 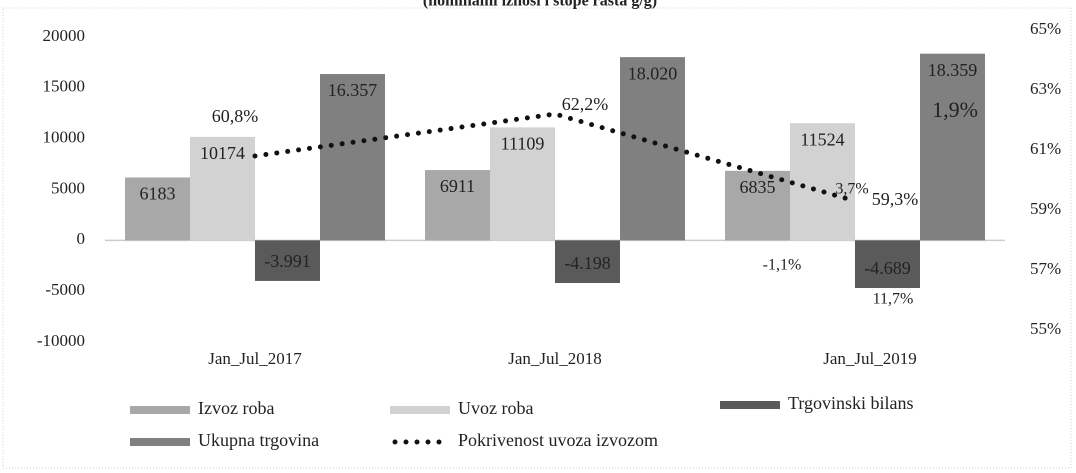 What do you see at coordinates (68, 187) in the screenshot?
I see `y-tick-label: 5000` at bounding box center [68, 187].